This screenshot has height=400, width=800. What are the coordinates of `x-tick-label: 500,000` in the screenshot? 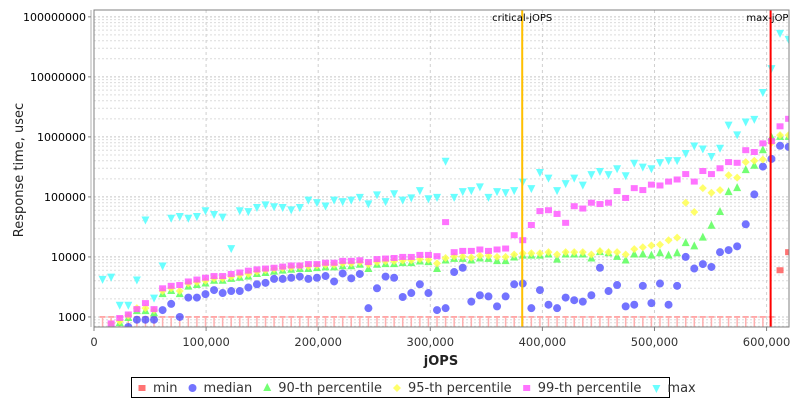 It's located at (655, 342).